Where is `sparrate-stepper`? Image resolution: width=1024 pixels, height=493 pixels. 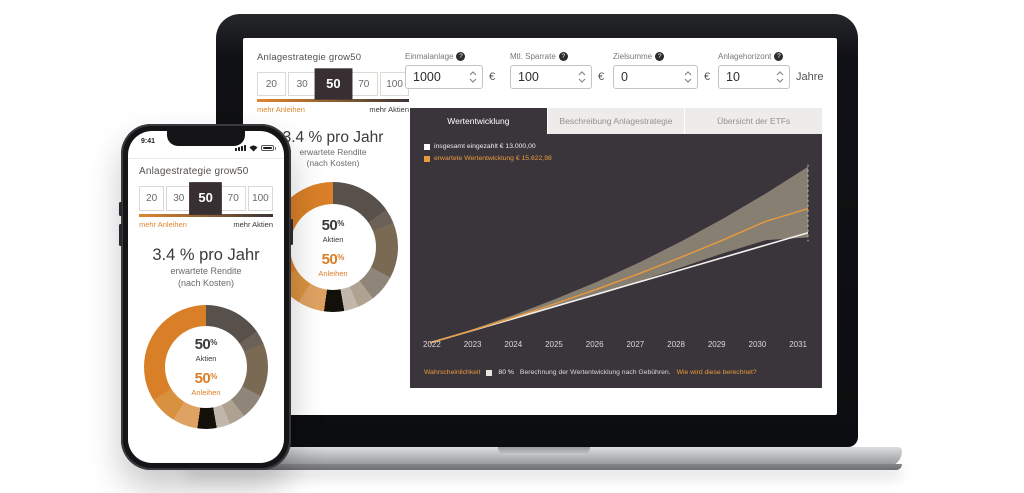
sparrate-stepper is located at coordinates (584, 77).